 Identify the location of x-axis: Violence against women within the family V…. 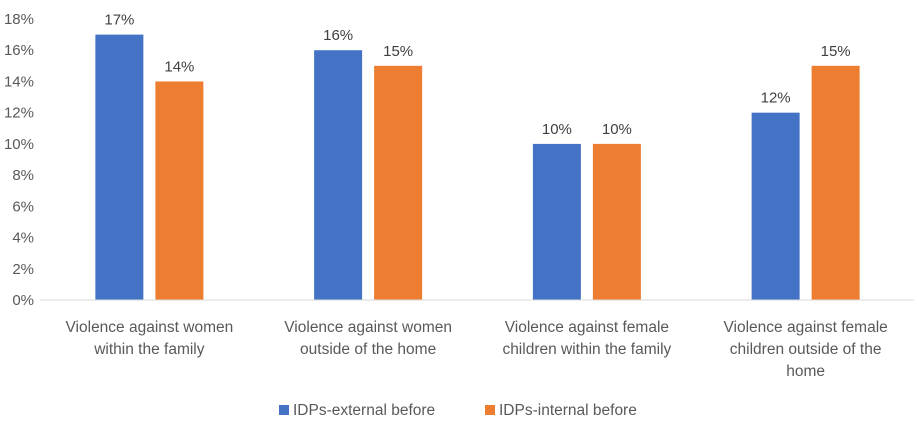
(477, 349).